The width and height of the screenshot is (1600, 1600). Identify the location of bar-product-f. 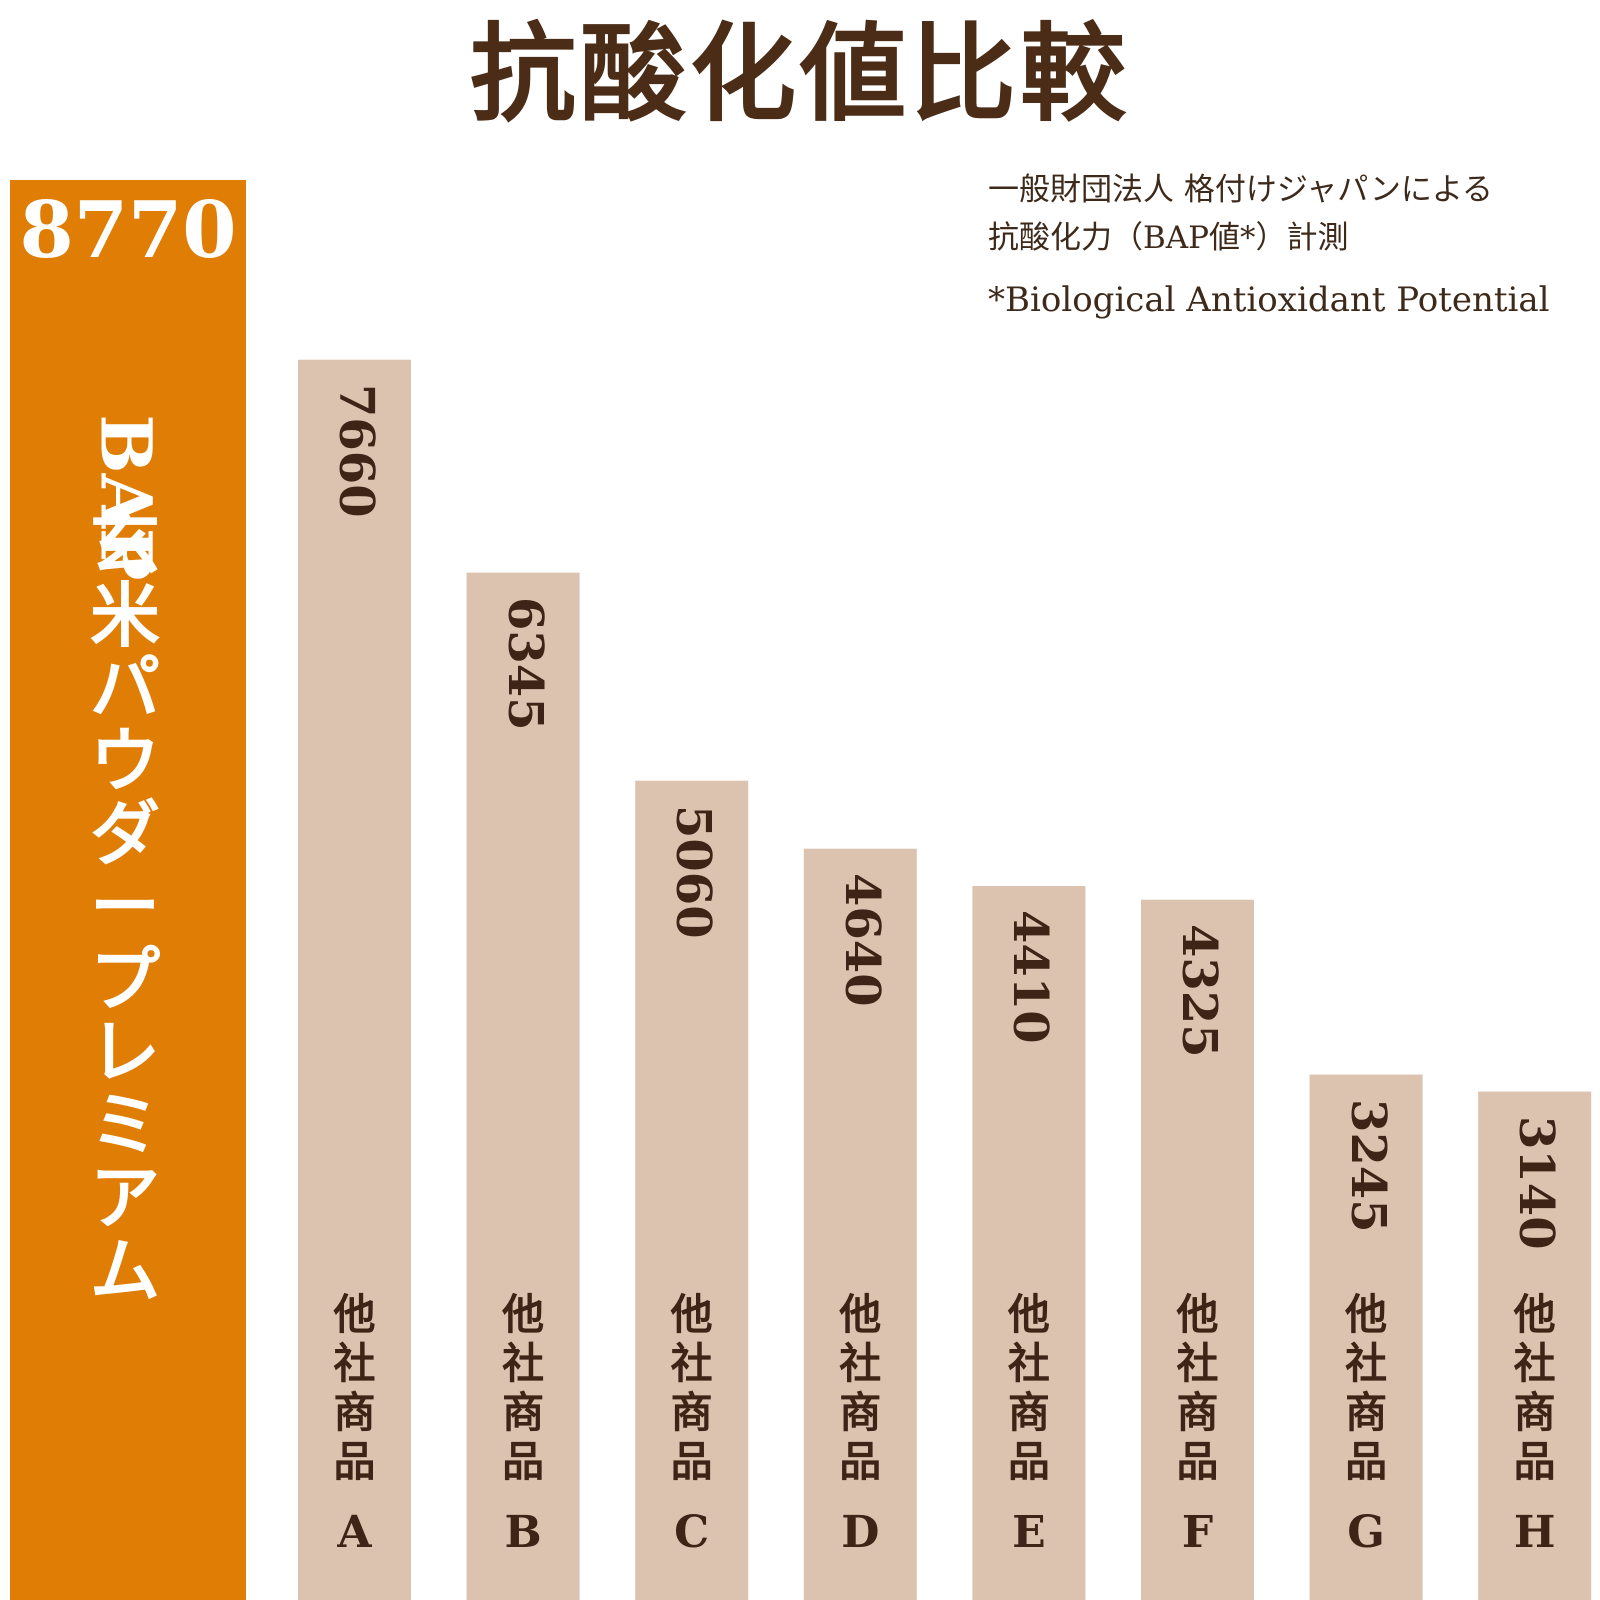
(1197, 1249).